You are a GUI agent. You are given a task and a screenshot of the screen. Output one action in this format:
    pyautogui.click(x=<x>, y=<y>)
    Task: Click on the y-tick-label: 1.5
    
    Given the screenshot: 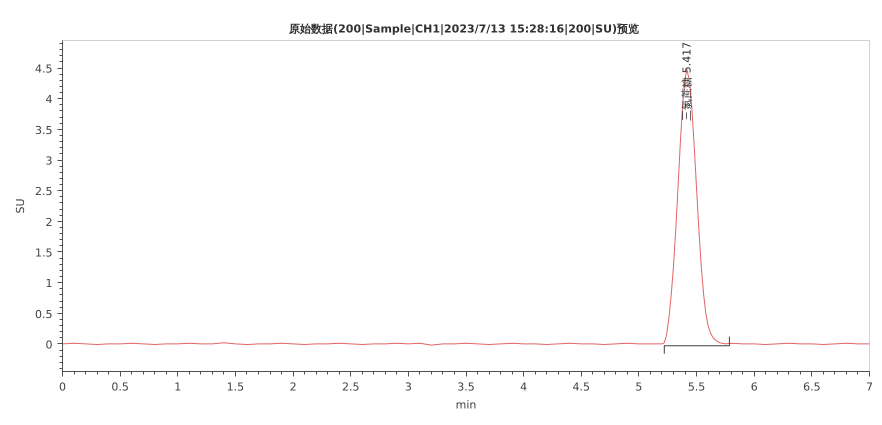 What is the action you would take?
    pyautogui.click(x=44, y=253)
    